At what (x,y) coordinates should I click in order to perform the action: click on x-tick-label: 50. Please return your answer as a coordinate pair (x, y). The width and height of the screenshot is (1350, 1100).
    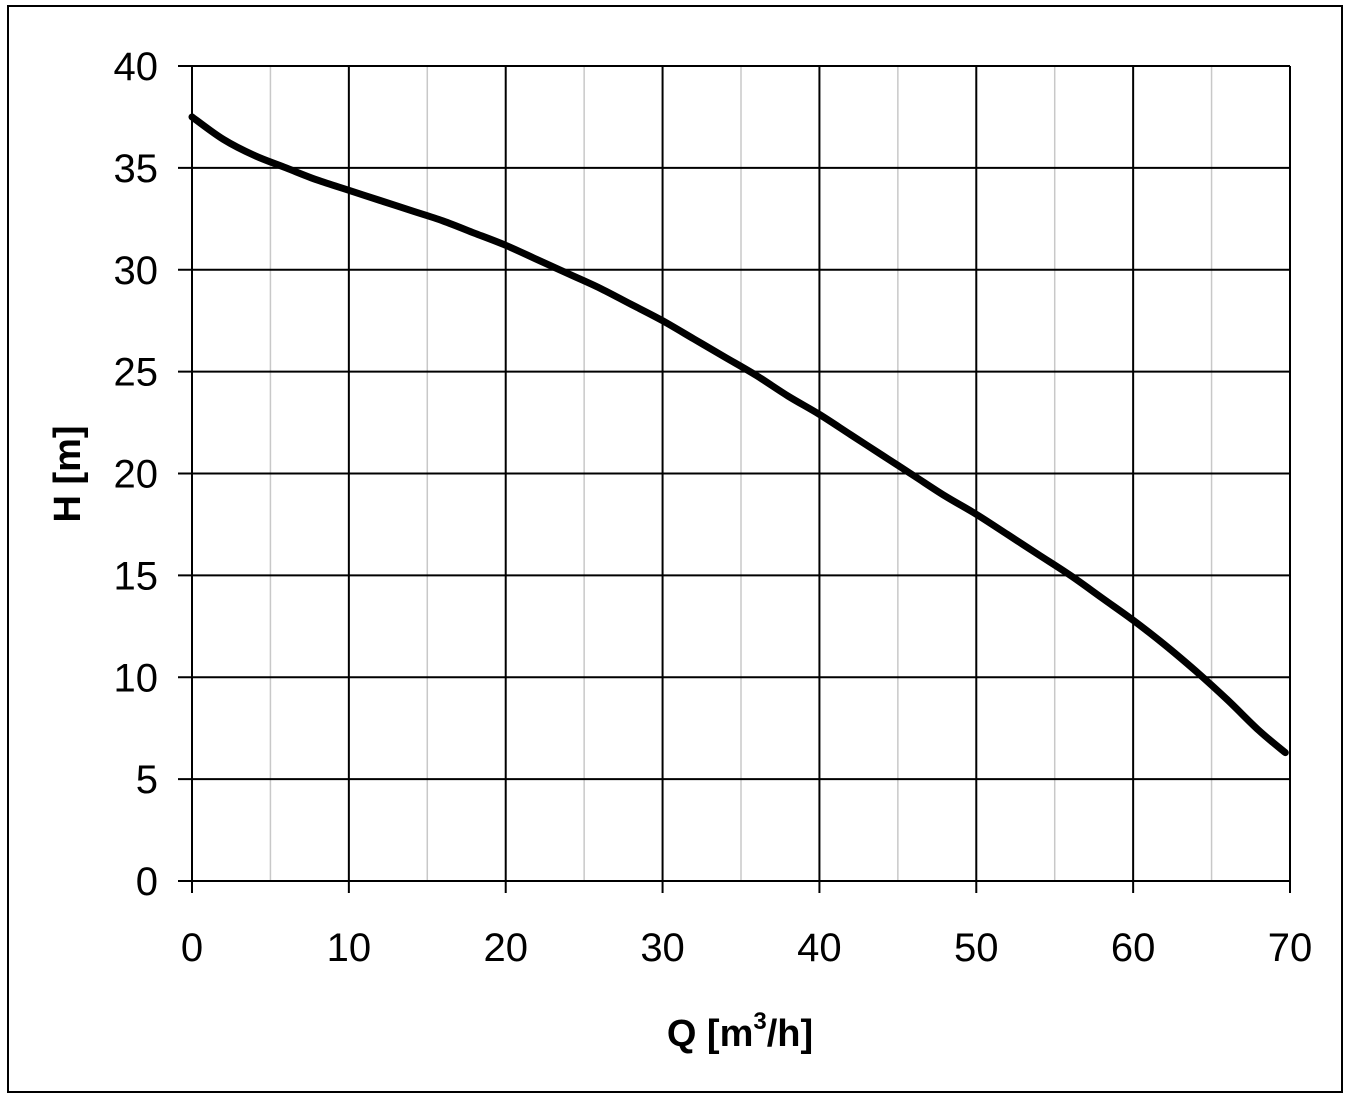
    Looking at the image, I should click on (976, 948).